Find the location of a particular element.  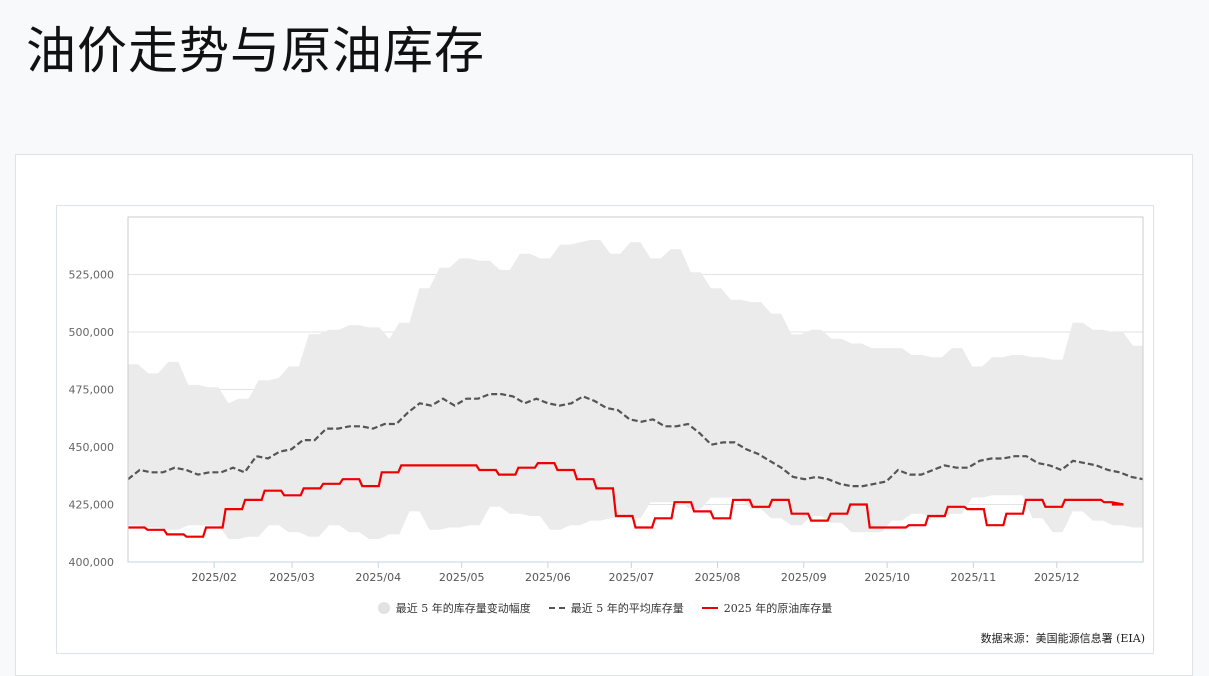

page-title: 油价走势与原油库存 is located at coordinates (255, 51).